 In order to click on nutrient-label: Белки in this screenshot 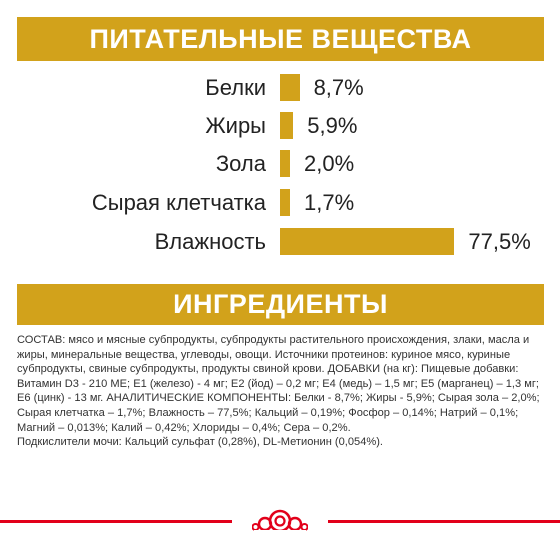, I will do `click(235, 87)`.